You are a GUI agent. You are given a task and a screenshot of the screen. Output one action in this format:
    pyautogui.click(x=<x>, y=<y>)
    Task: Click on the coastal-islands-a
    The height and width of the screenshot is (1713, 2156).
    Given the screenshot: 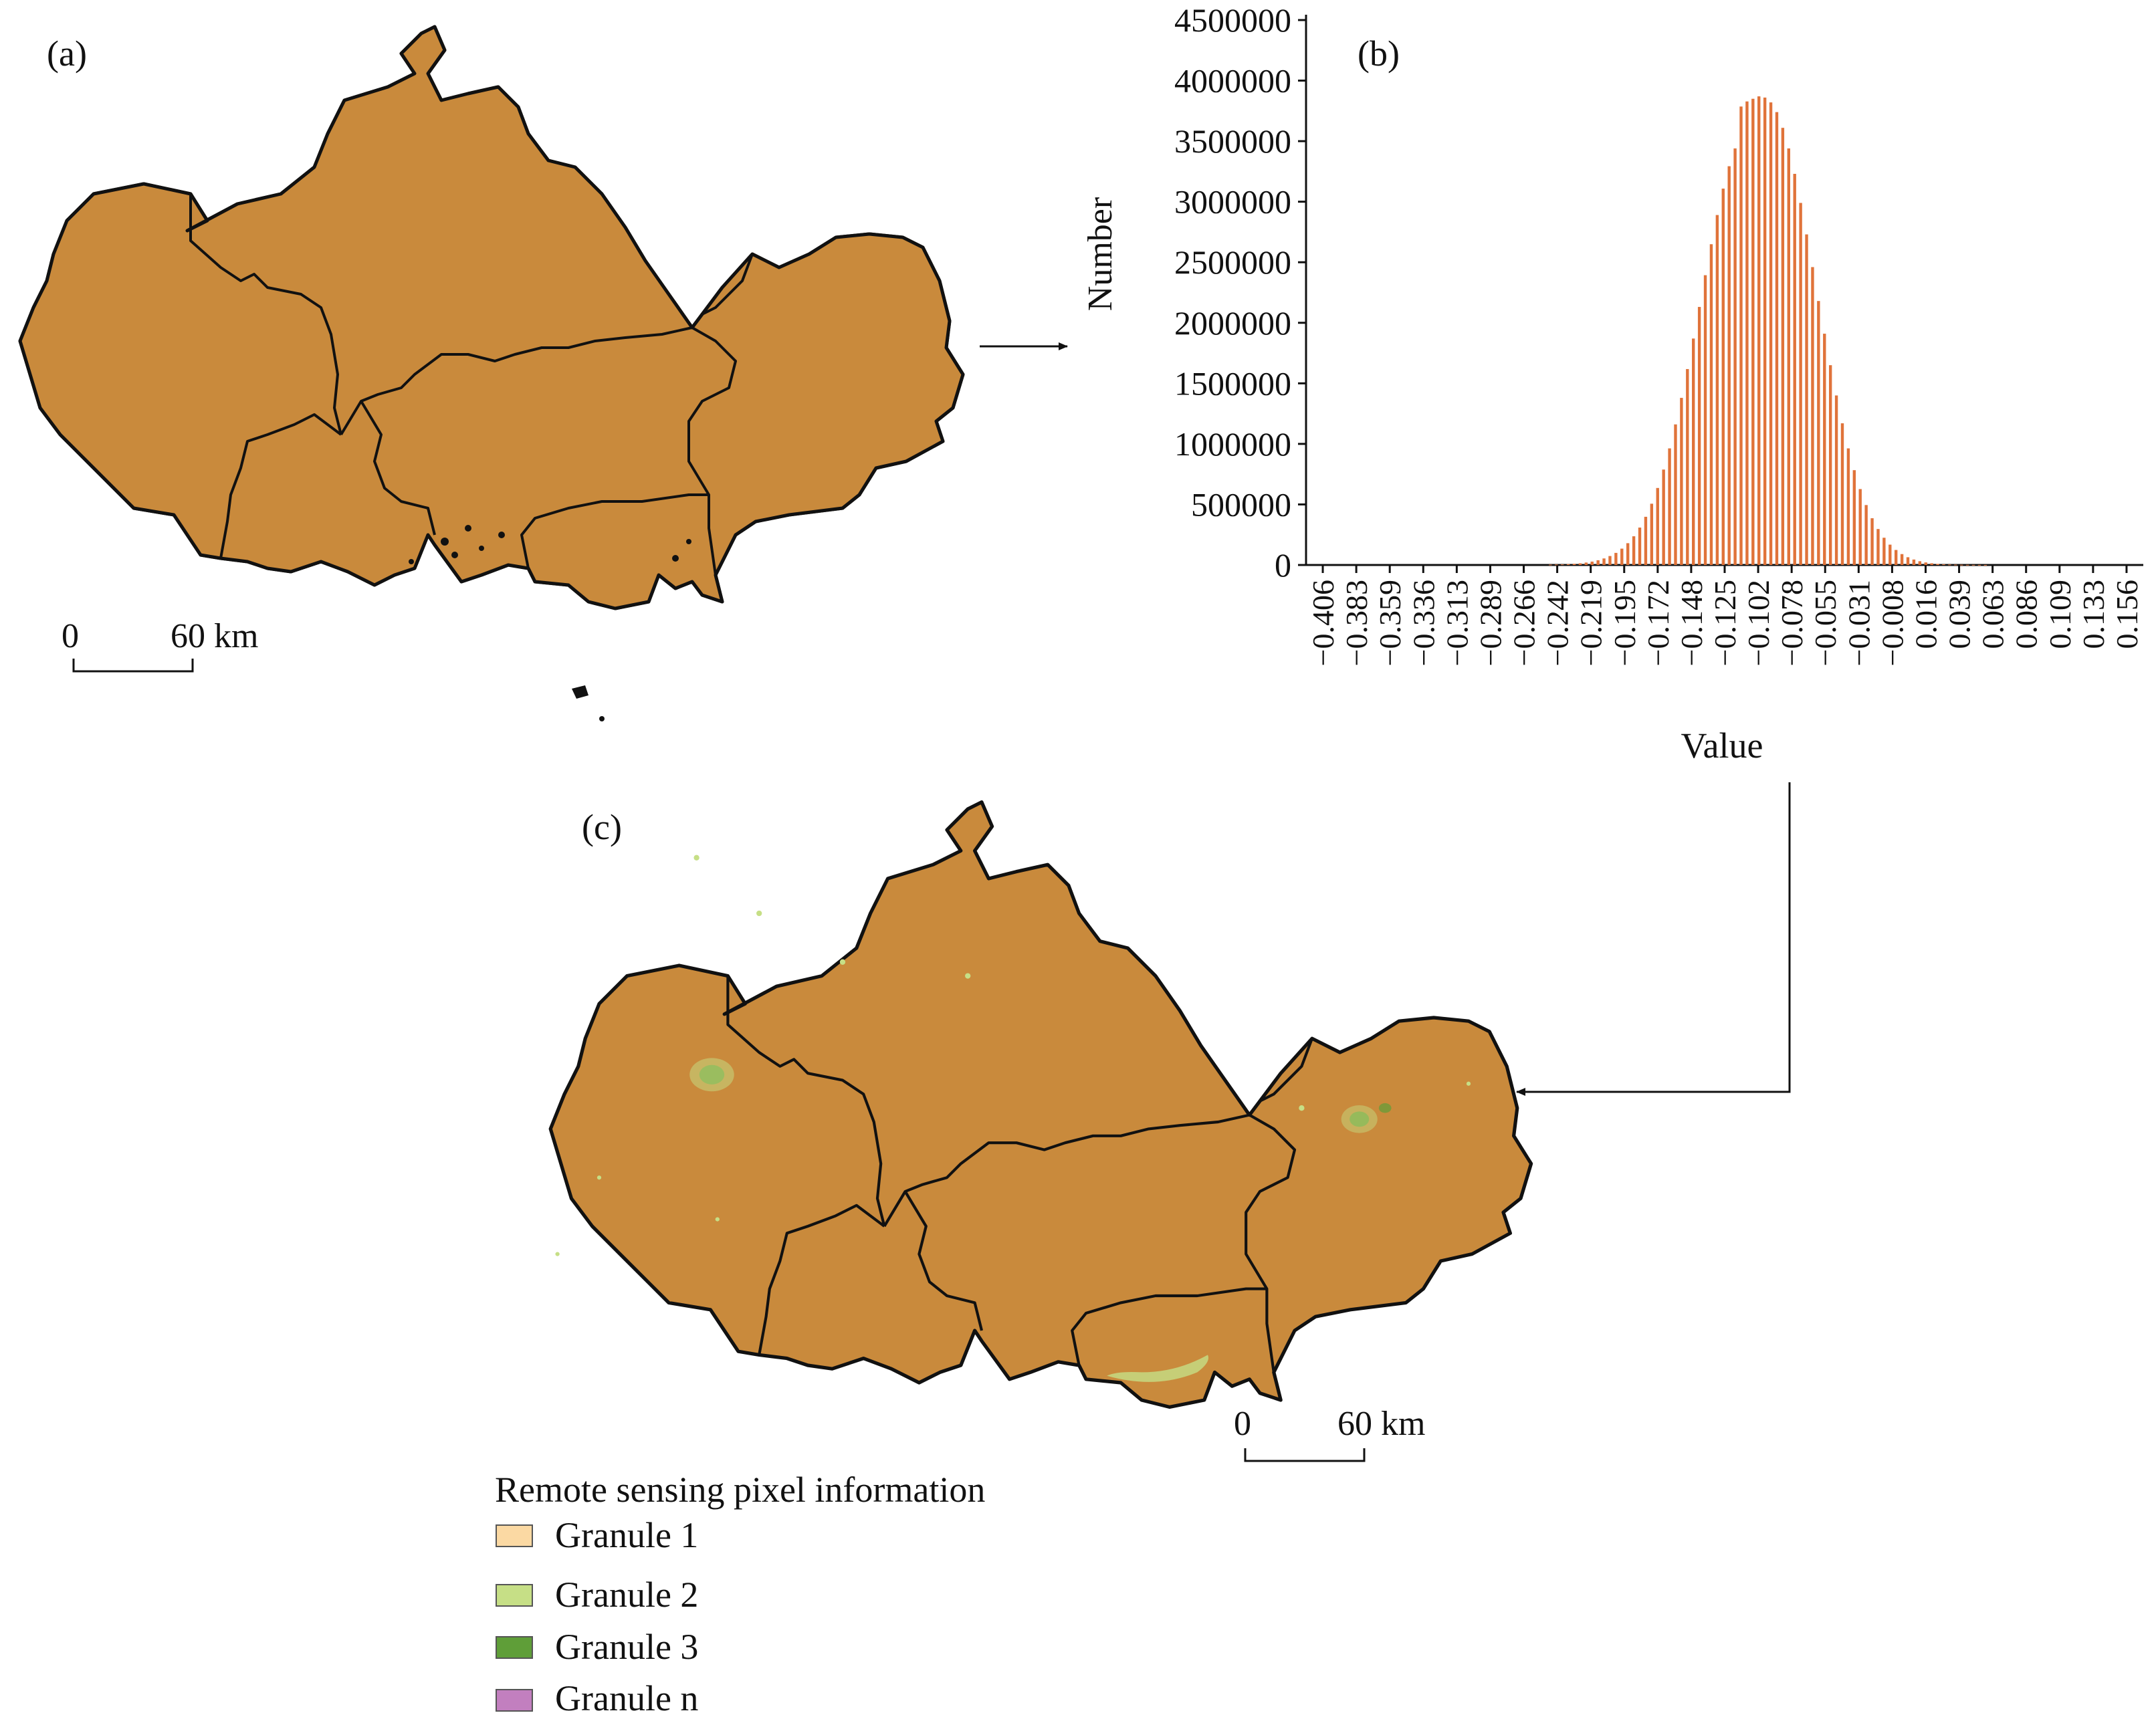 What is the action you would take?
    pyautogui.click(x=550, y=623)
    